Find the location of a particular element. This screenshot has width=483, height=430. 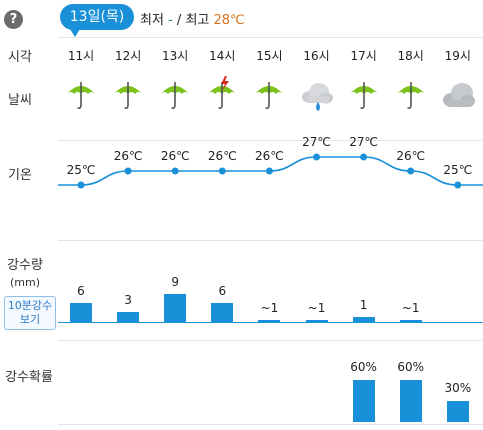

min-label: 최저 is located at coordinates (152, 20).